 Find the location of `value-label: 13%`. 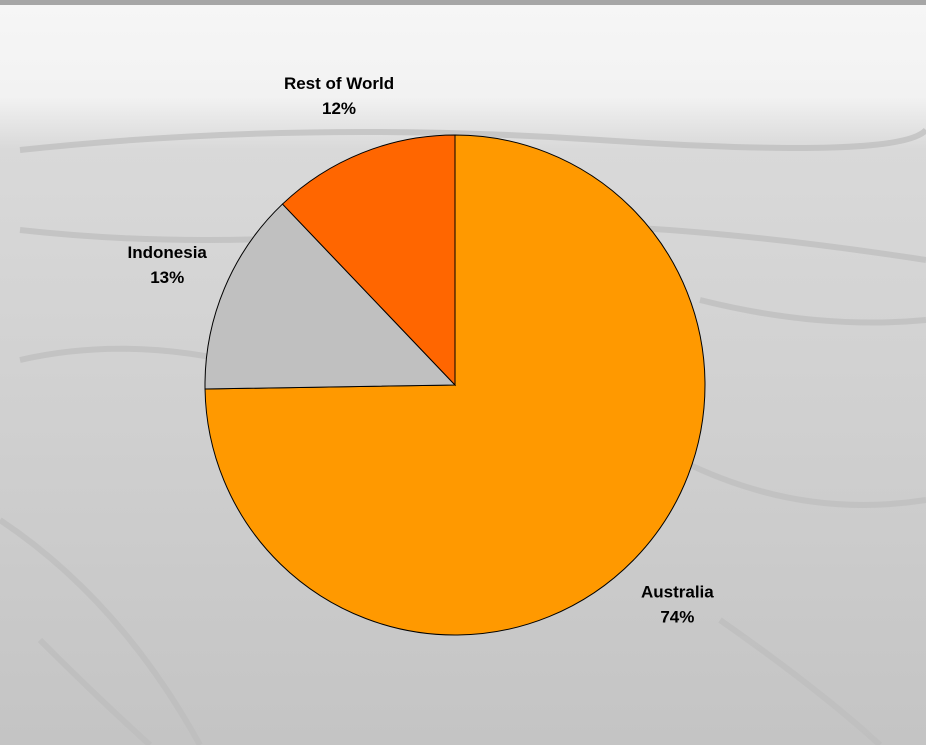

value-label: 13% is located at coordinates (167, 277).